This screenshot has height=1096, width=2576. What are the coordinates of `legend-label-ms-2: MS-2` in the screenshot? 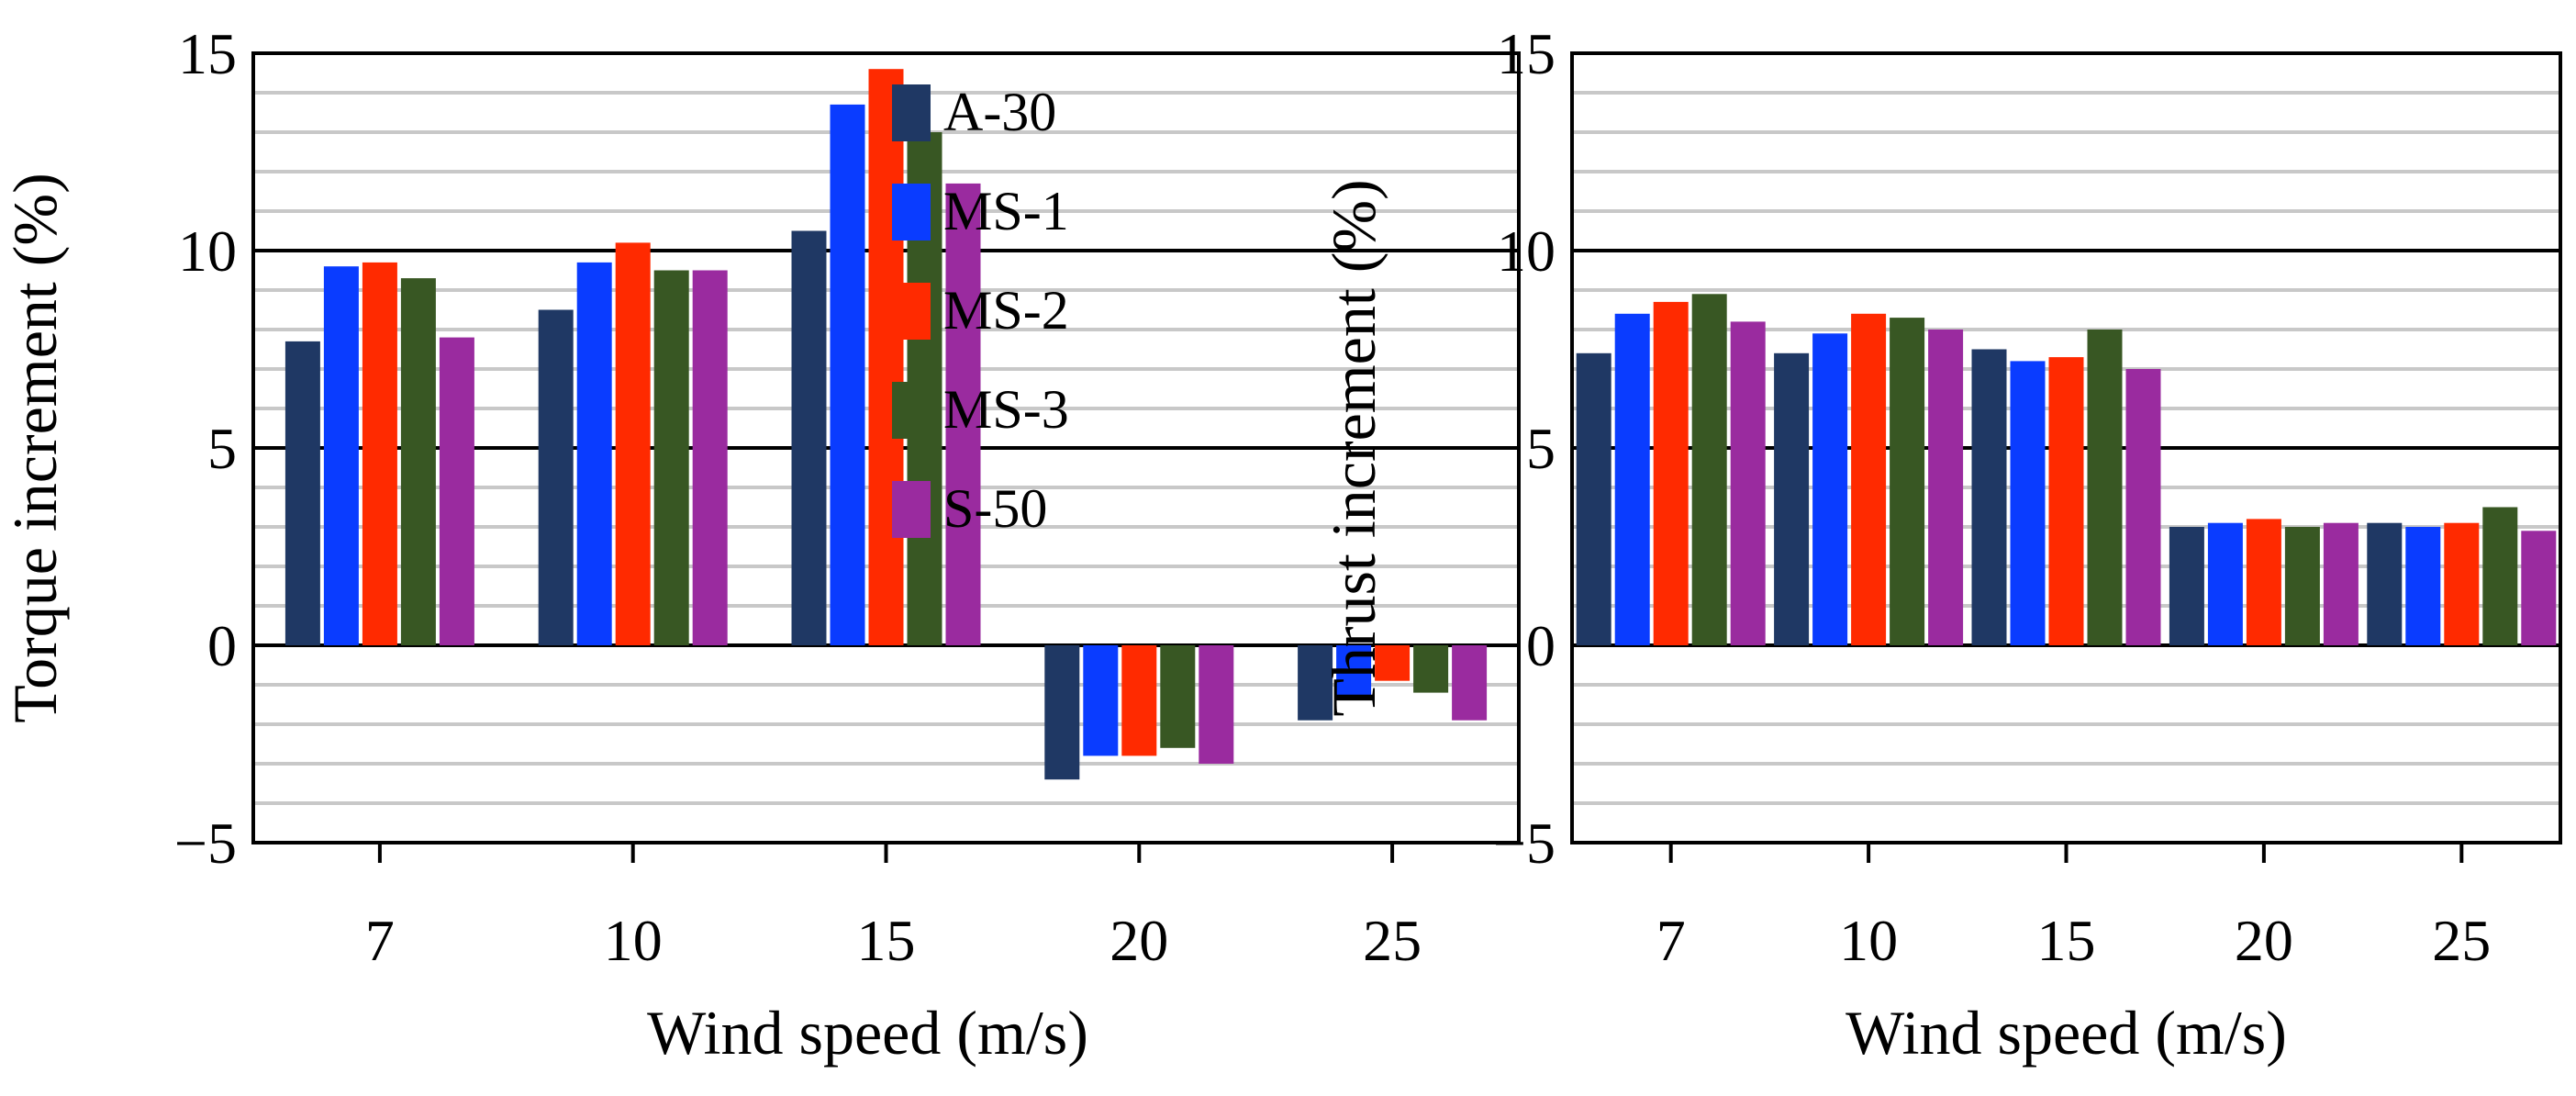 It's located at (1006, 310).